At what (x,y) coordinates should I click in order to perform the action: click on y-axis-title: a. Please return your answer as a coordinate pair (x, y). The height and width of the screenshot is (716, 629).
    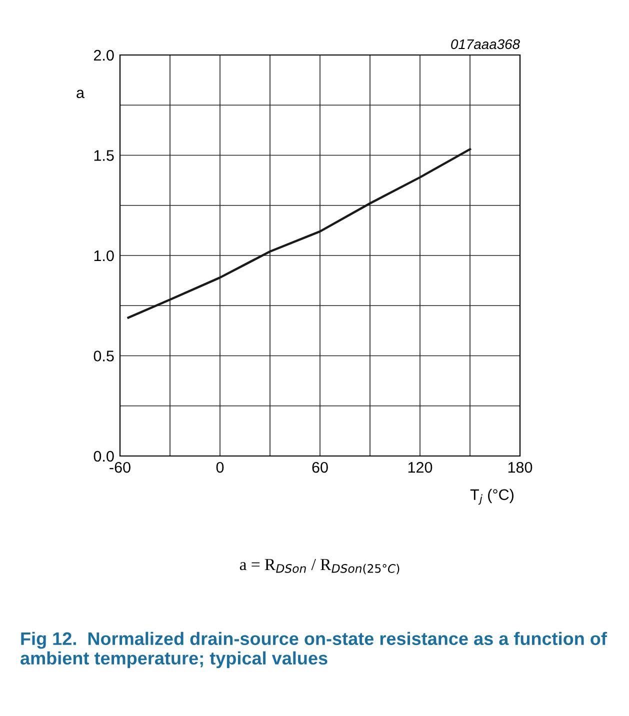
    Looking at the image, I should click on (80, 94).